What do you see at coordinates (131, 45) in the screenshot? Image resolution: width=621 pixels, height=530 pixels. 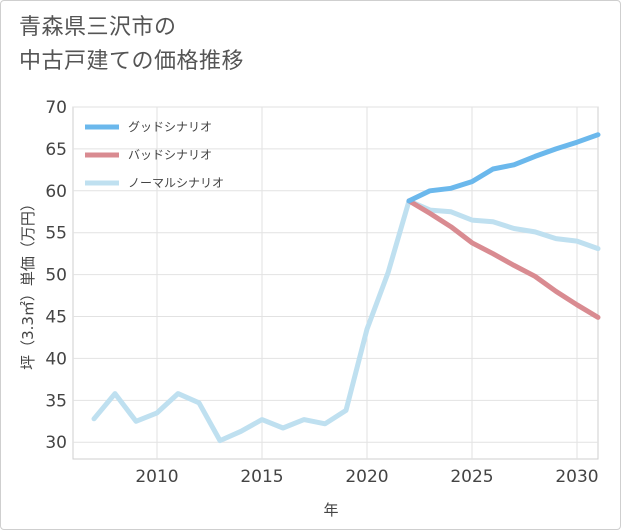 I see `chart-title: 青森県三沢市の 中古戸建ての価格推移` at bounding box center [131, 45].